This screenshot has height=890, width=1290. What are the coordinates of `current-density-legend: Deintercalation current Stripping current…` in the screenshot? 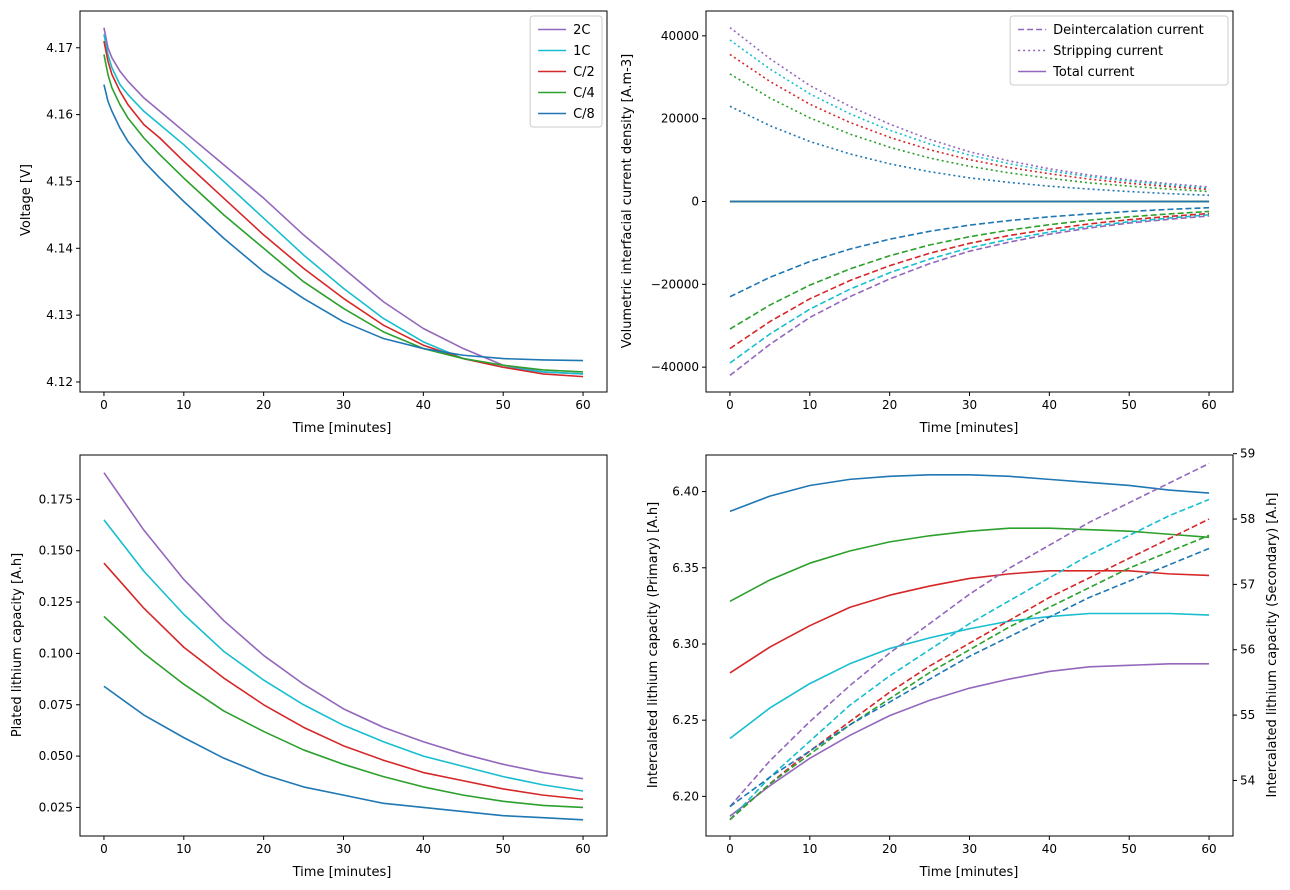 It's located at (1119, 50).